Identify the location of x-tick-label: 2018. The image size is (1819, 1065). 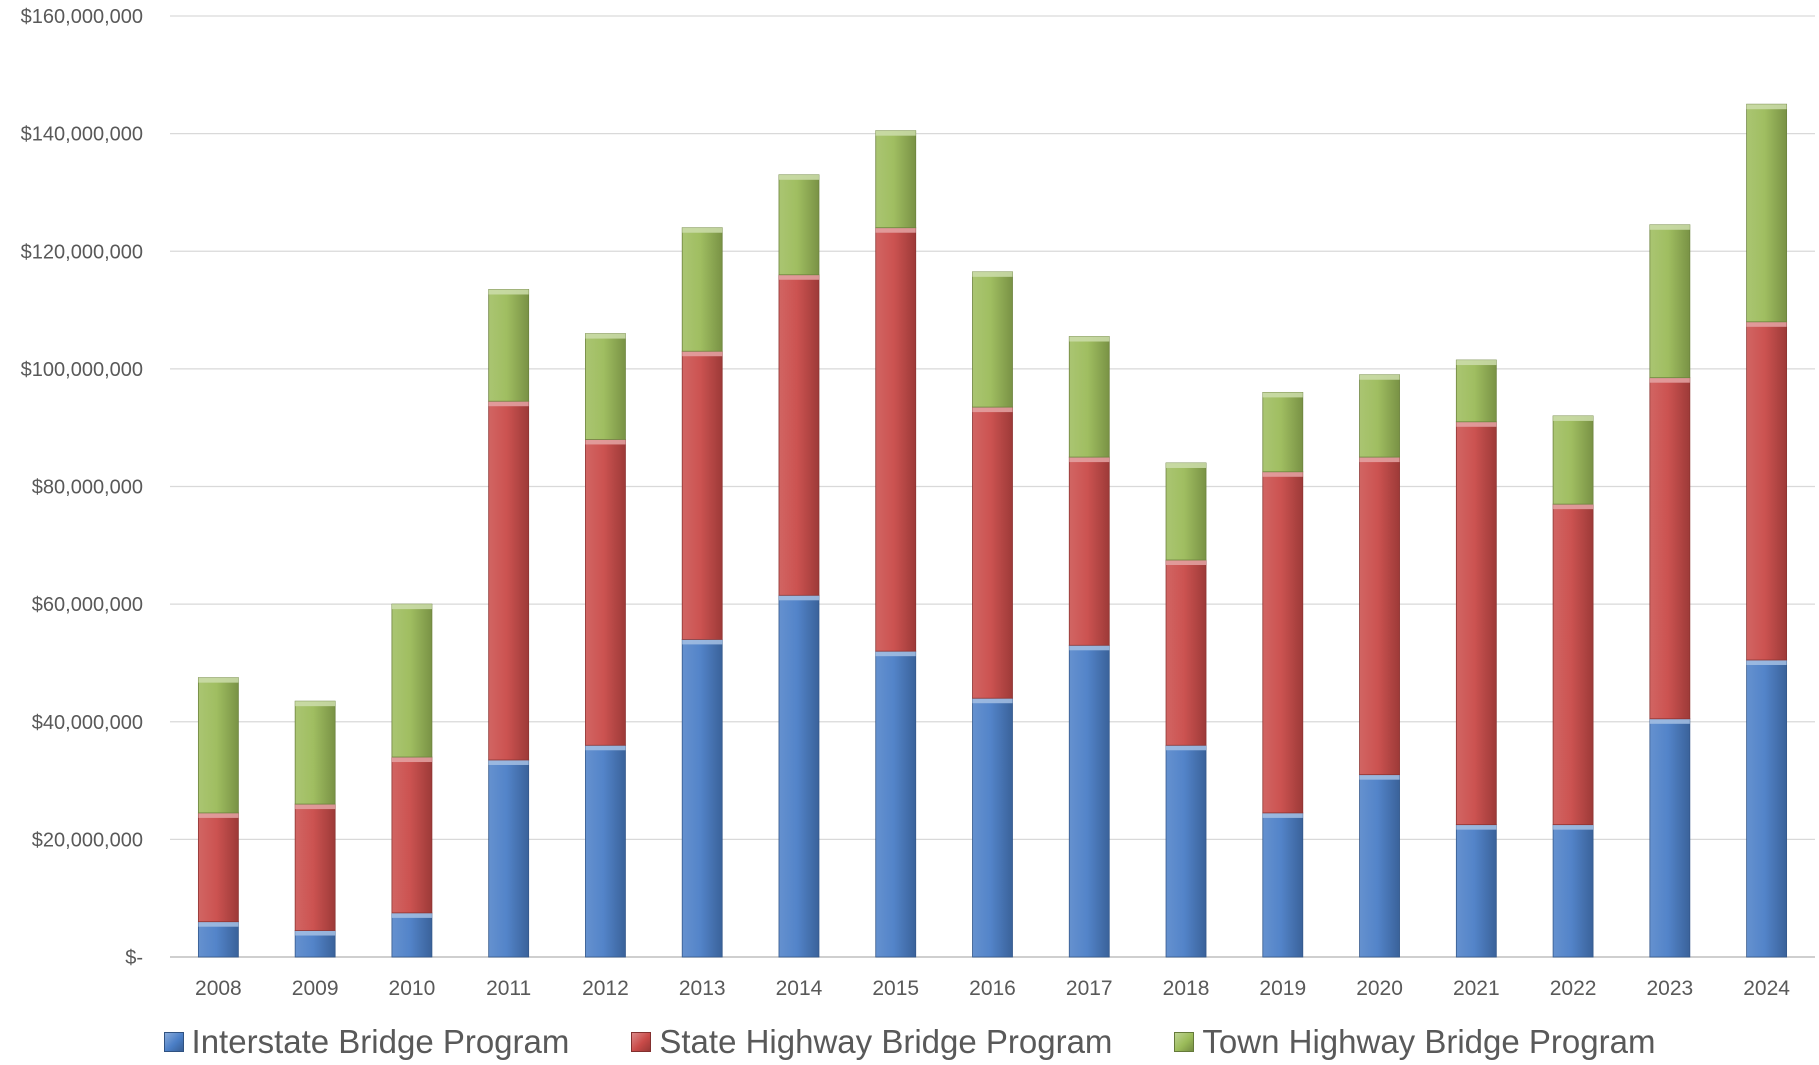
(1186, 988).